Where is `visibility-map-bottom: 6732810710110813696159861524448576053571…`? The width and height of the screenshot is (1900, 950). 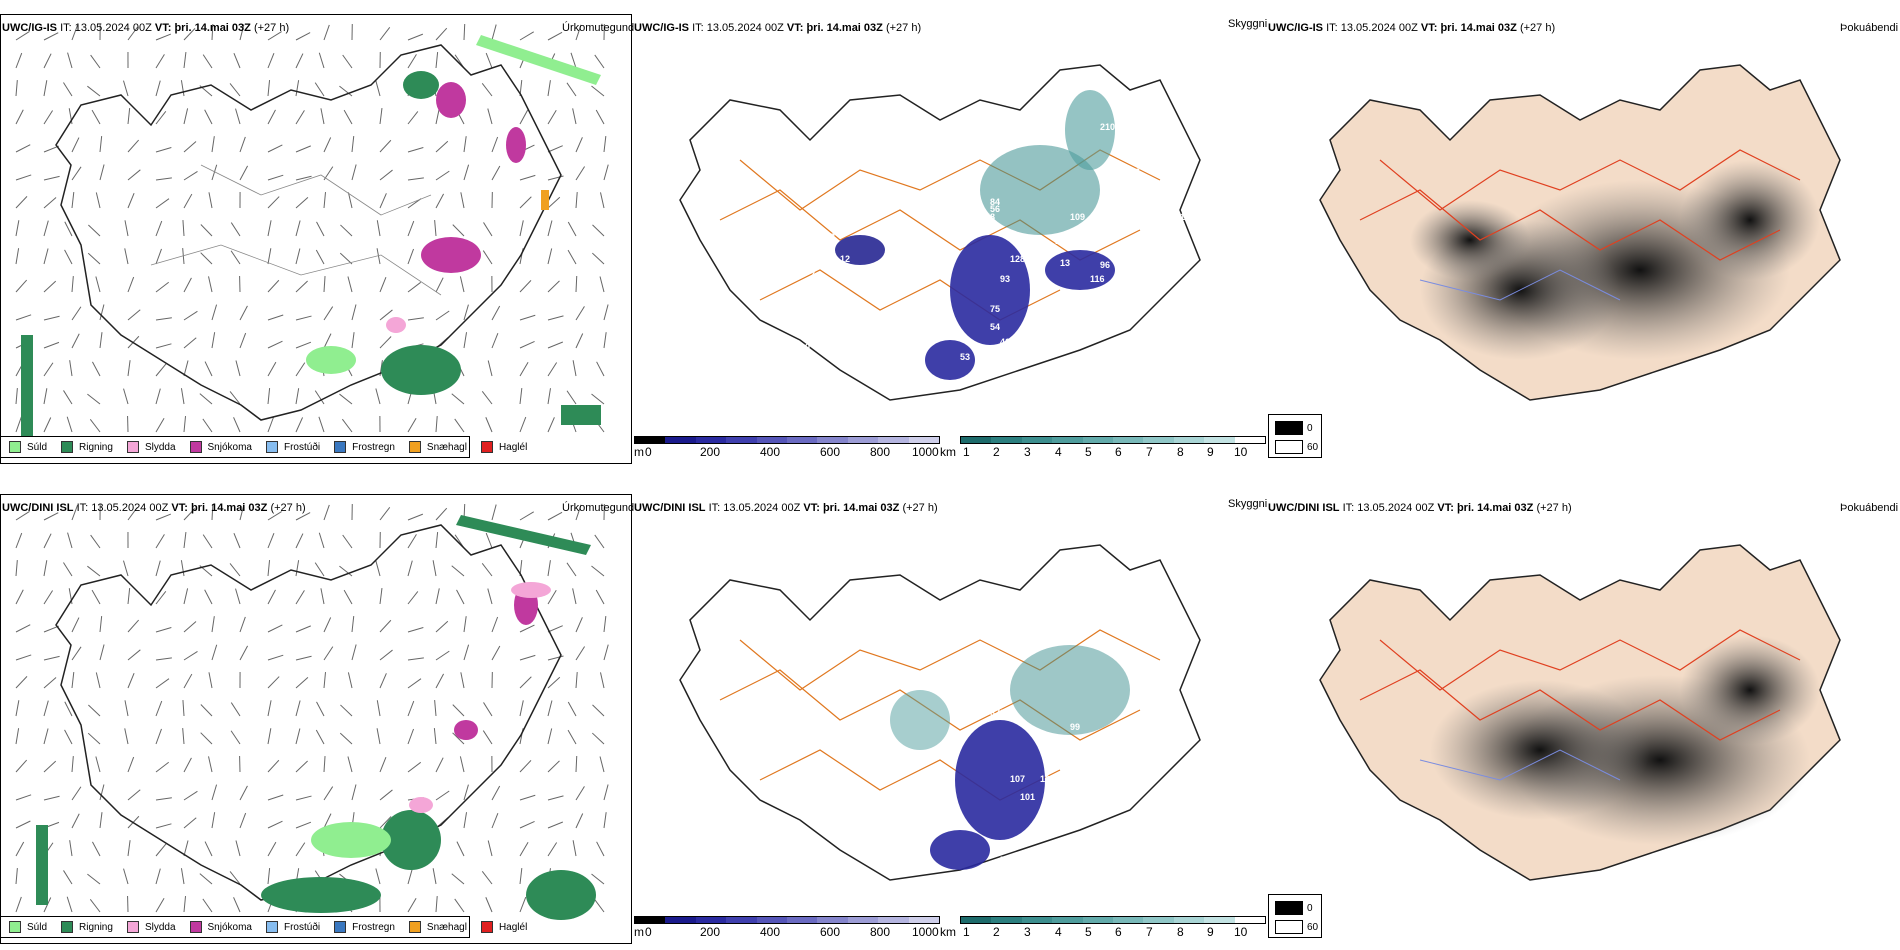
visibility-map-bottom: 6732810710110813696159861524448576053571… is located at coordinates (940, 719).